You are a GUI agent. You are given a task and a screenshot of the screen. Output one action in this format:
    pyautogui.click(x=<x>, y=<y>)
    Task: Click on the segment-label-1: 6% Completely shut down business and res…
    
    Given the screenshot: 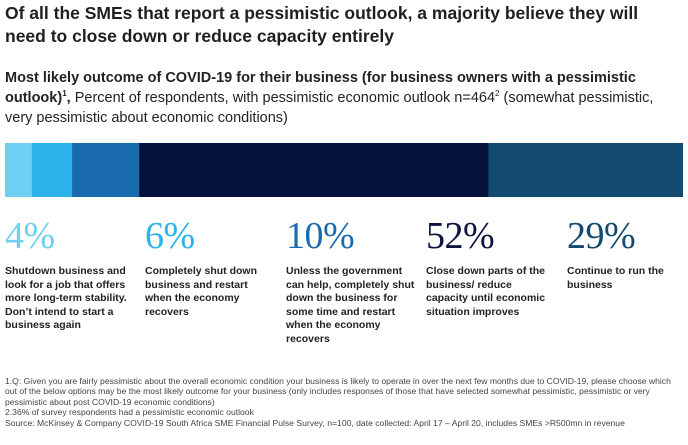 What is the action you would take?
    pyautogui.click(x=210, y=266)
    